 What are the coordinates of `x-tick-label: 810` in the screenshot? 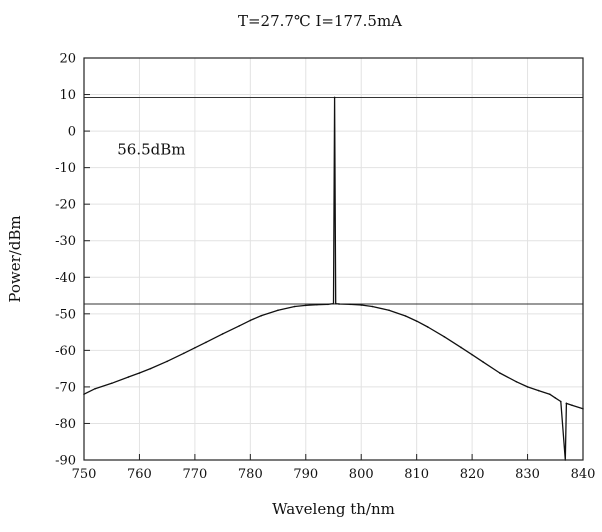 It's located at (416, 474).